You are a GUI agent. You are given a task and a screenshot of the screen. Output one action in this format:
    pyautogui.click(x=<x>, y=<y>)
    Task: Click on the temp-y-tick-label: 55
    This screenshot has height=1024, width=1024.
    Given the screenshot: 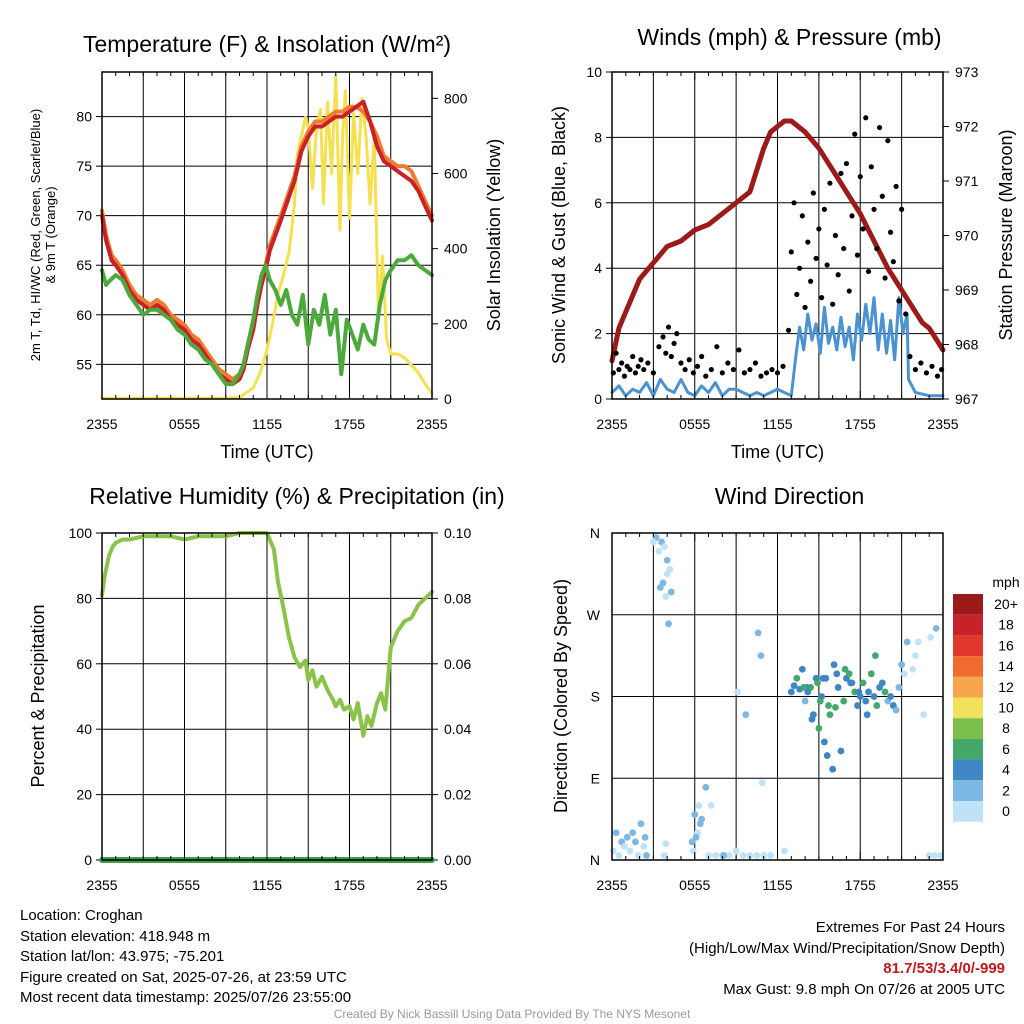 What is the action you would take?
    pyautogui.click(x=84, y=364)
    